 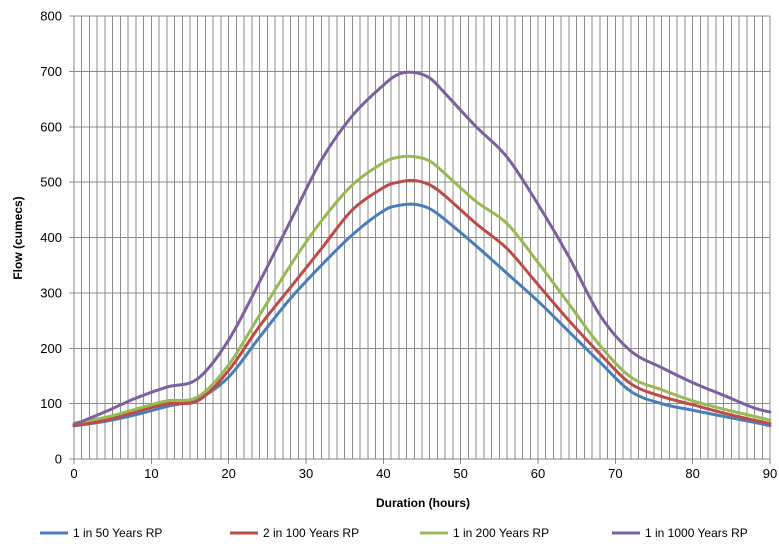 What do you see at coordinates (51, 237) in the screenshot?
I see `y-tick-label: 400` at bounding box center [51, 237].